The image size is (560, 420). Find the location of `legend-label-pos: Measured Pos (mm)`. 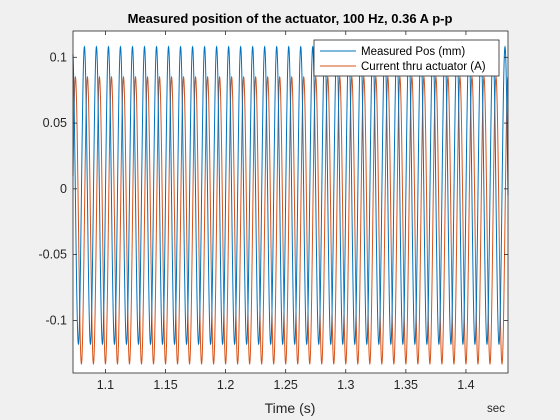

legend-label-pos: Measured Pos (mm) is located at coordinates (413, 52).